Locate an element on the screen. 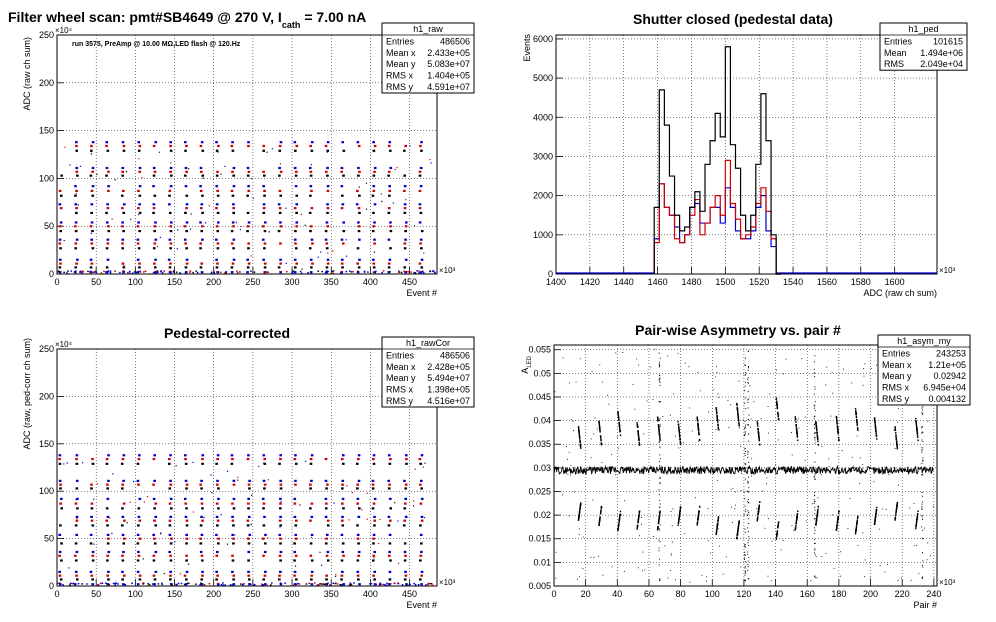  x-tick-label: 1440 is located at coordinates (624, 282).